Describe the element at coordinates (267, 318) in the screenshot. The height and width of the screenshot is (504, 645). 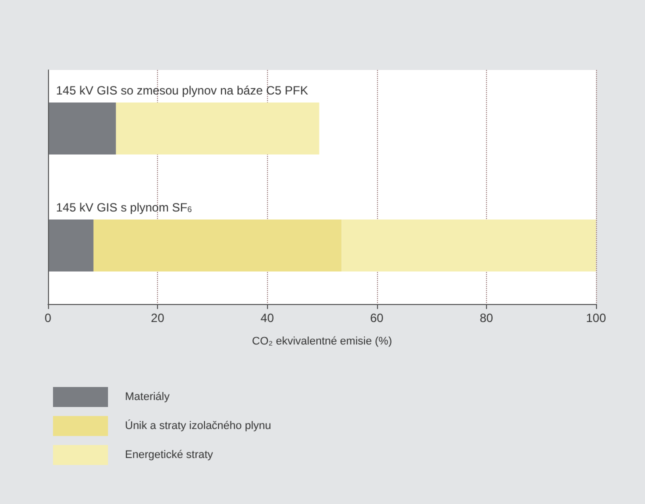
I see `x-tick-label: 40` at that location.